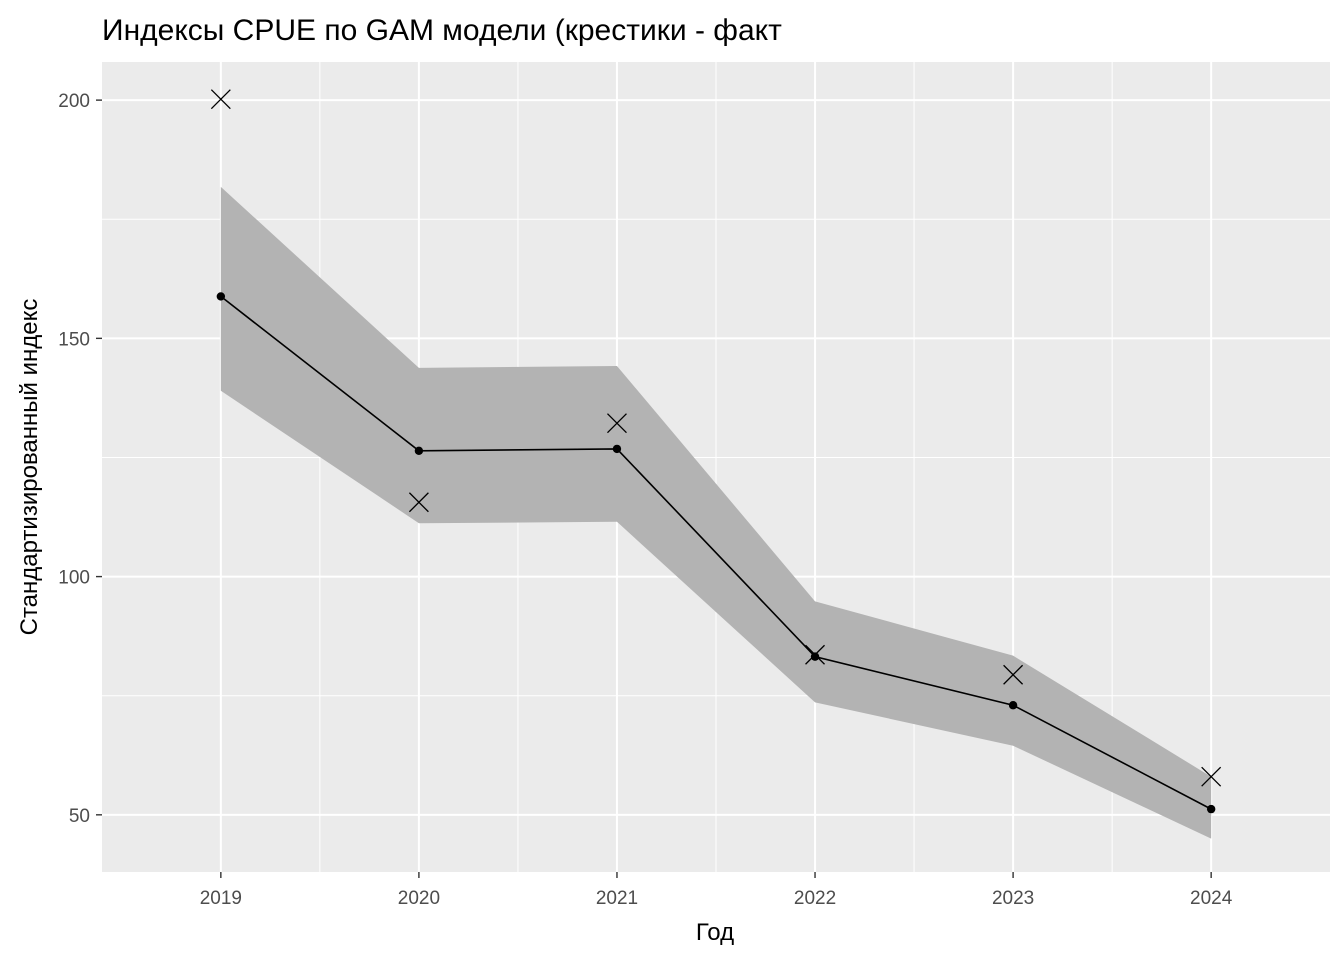  What do you see at coordinates (1211, 898) in the screenshot?
I see `x-tick-label: 2024` at bounding box center [1211, 898].